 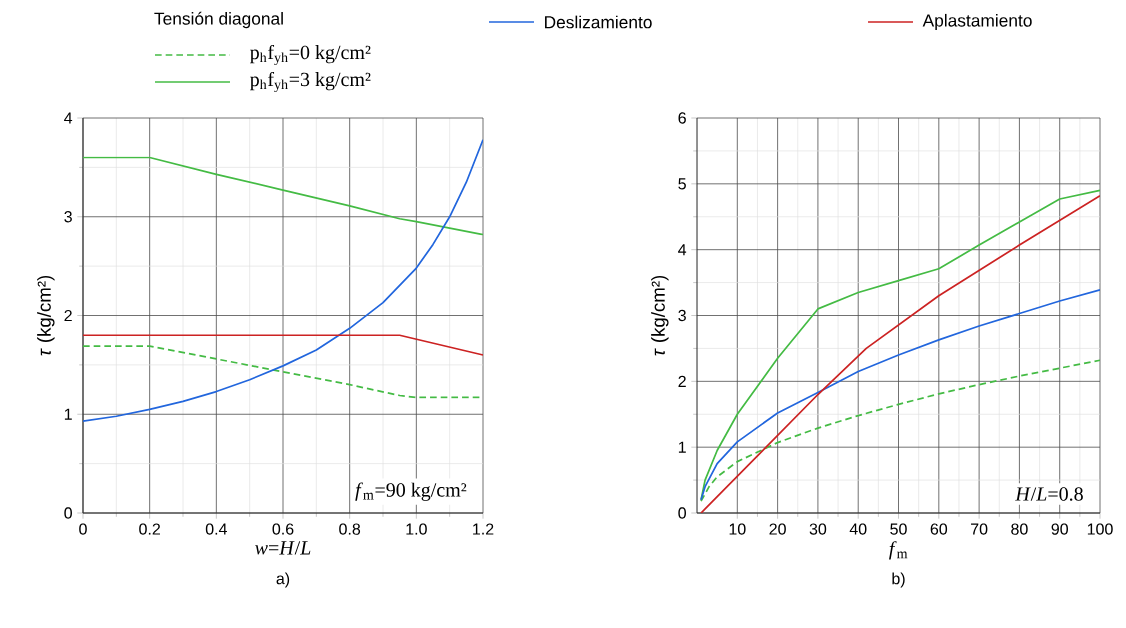 I want to click on x-tick-label: 50, so click(x=898, y=529).